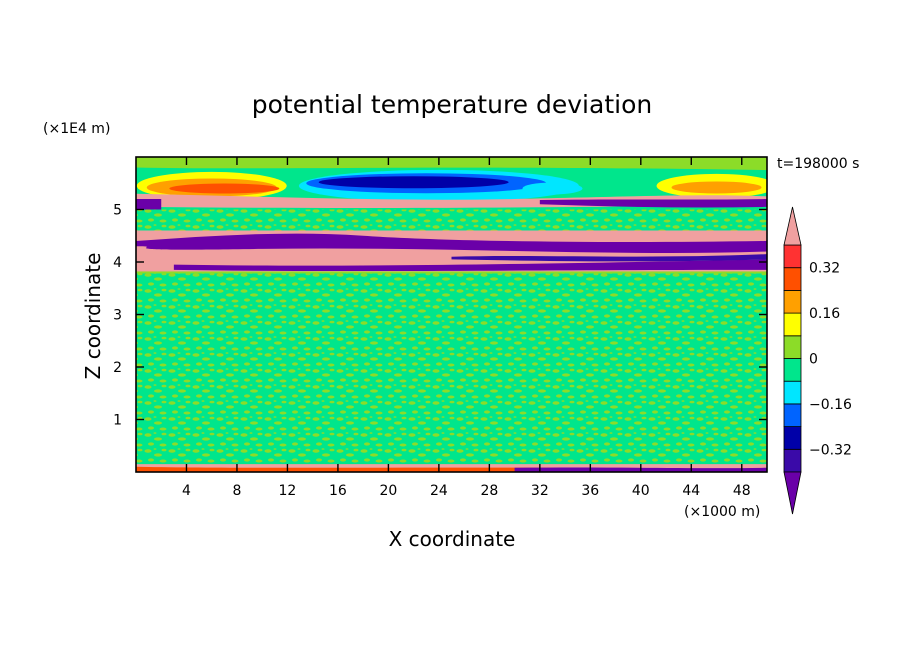 The width and height of the screenshot is (904, 654). What do you see at coordinates (451, 220) in the screenshot?
I see `mid-upper-zone` at bounding box center [451, 220].